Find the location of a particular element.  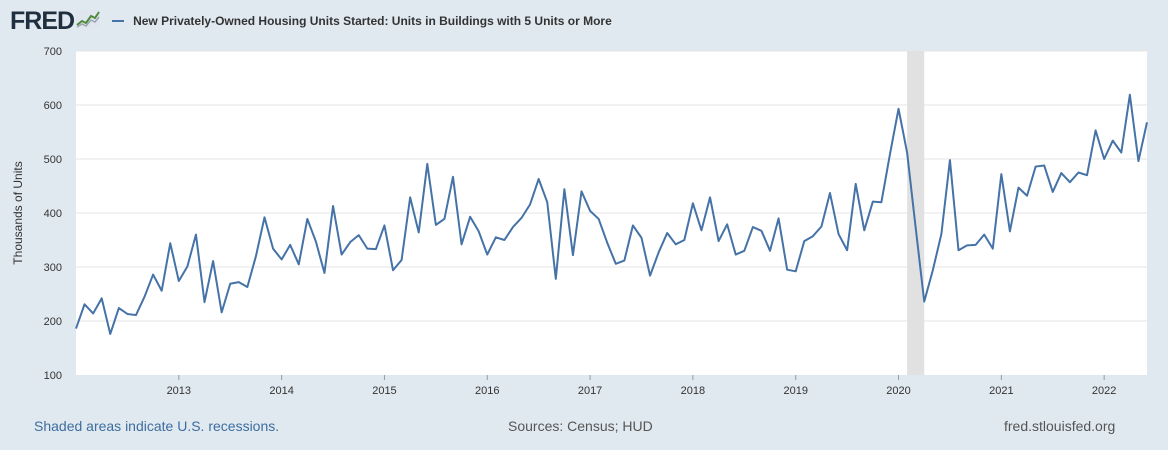

recession-note: Shaded areas indicate U.S. recessions. is located at coordinates (157, 426).